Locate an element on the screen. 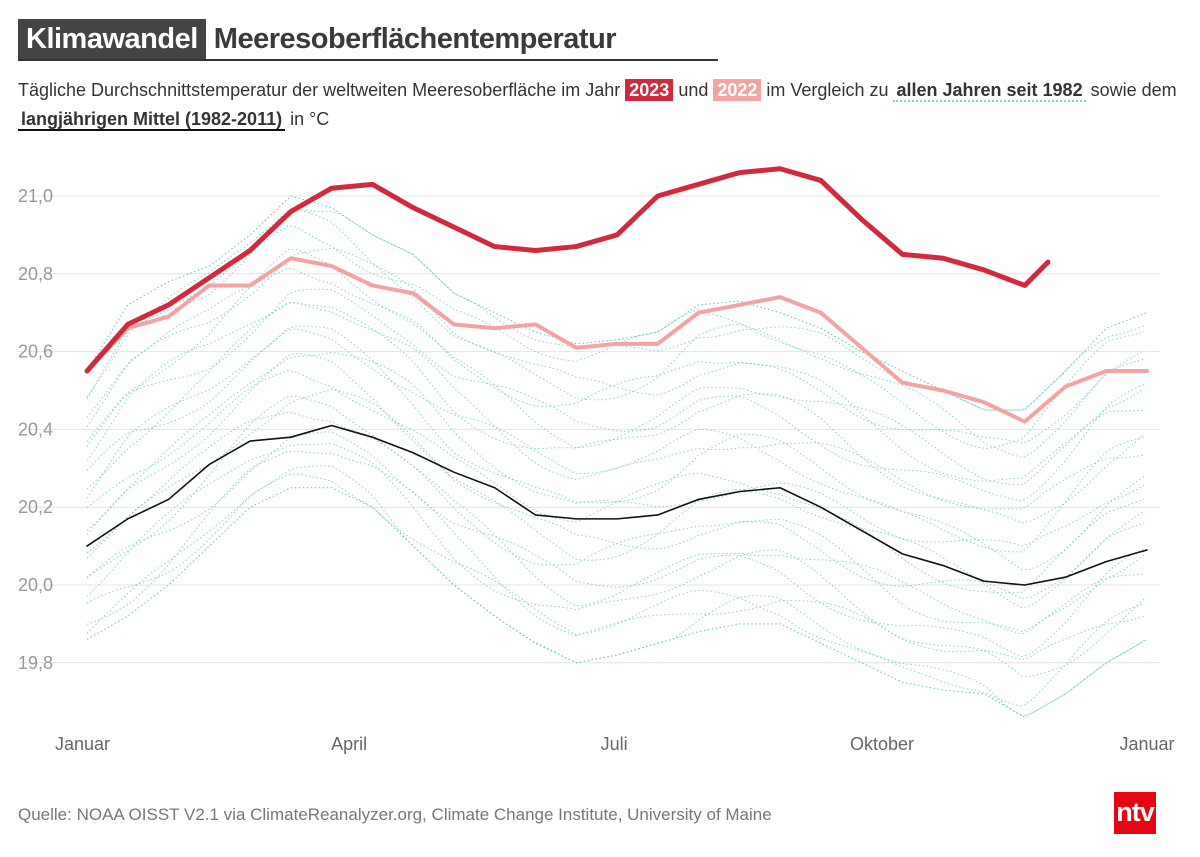 Image resolution: width=1200 pixels, height=857 pixels. y-tick-label: 20,6 is located at coordinates (35, 352).